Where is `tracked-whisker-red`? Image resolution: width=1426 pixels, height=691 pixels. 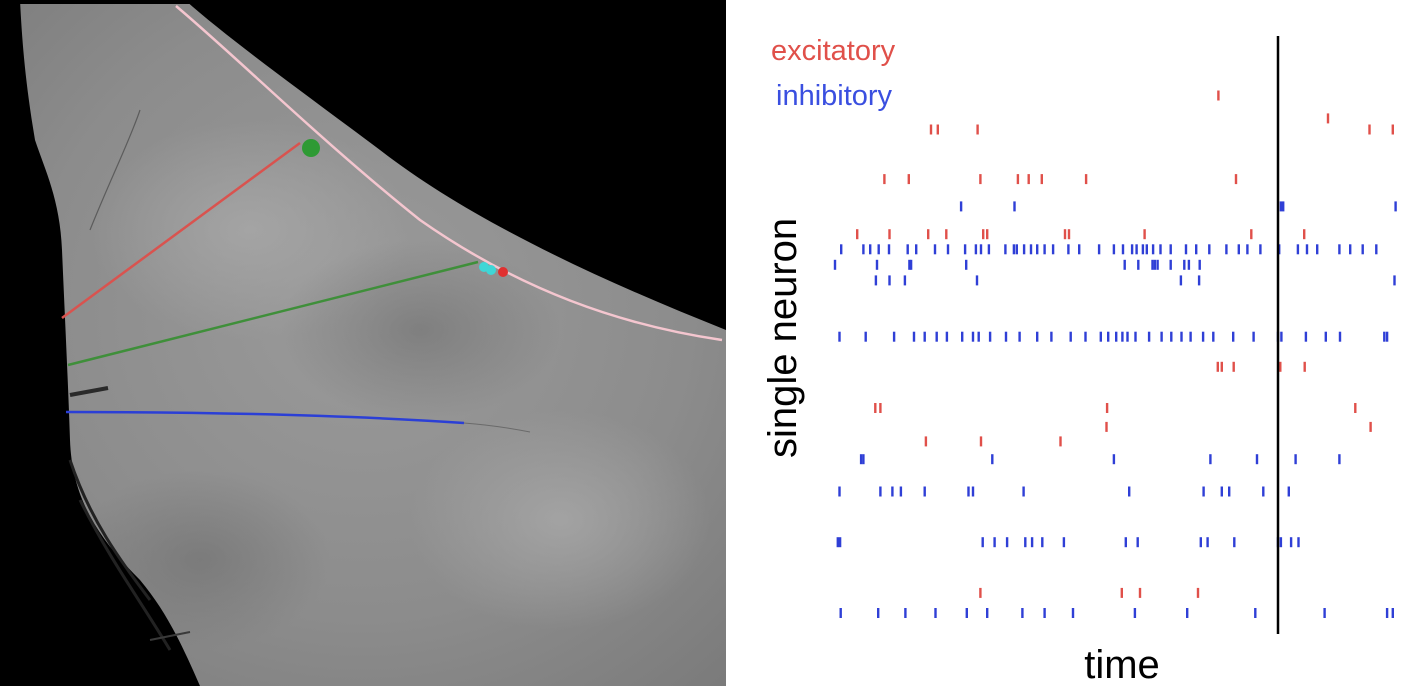 tracked-whisker-red is located at coordinates (181, 230).